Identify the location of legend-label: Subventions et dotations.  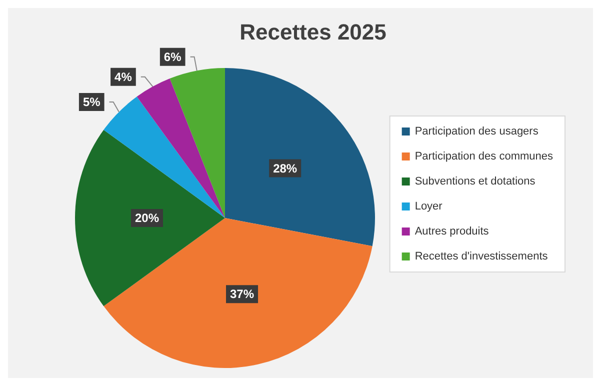
(475, 182).